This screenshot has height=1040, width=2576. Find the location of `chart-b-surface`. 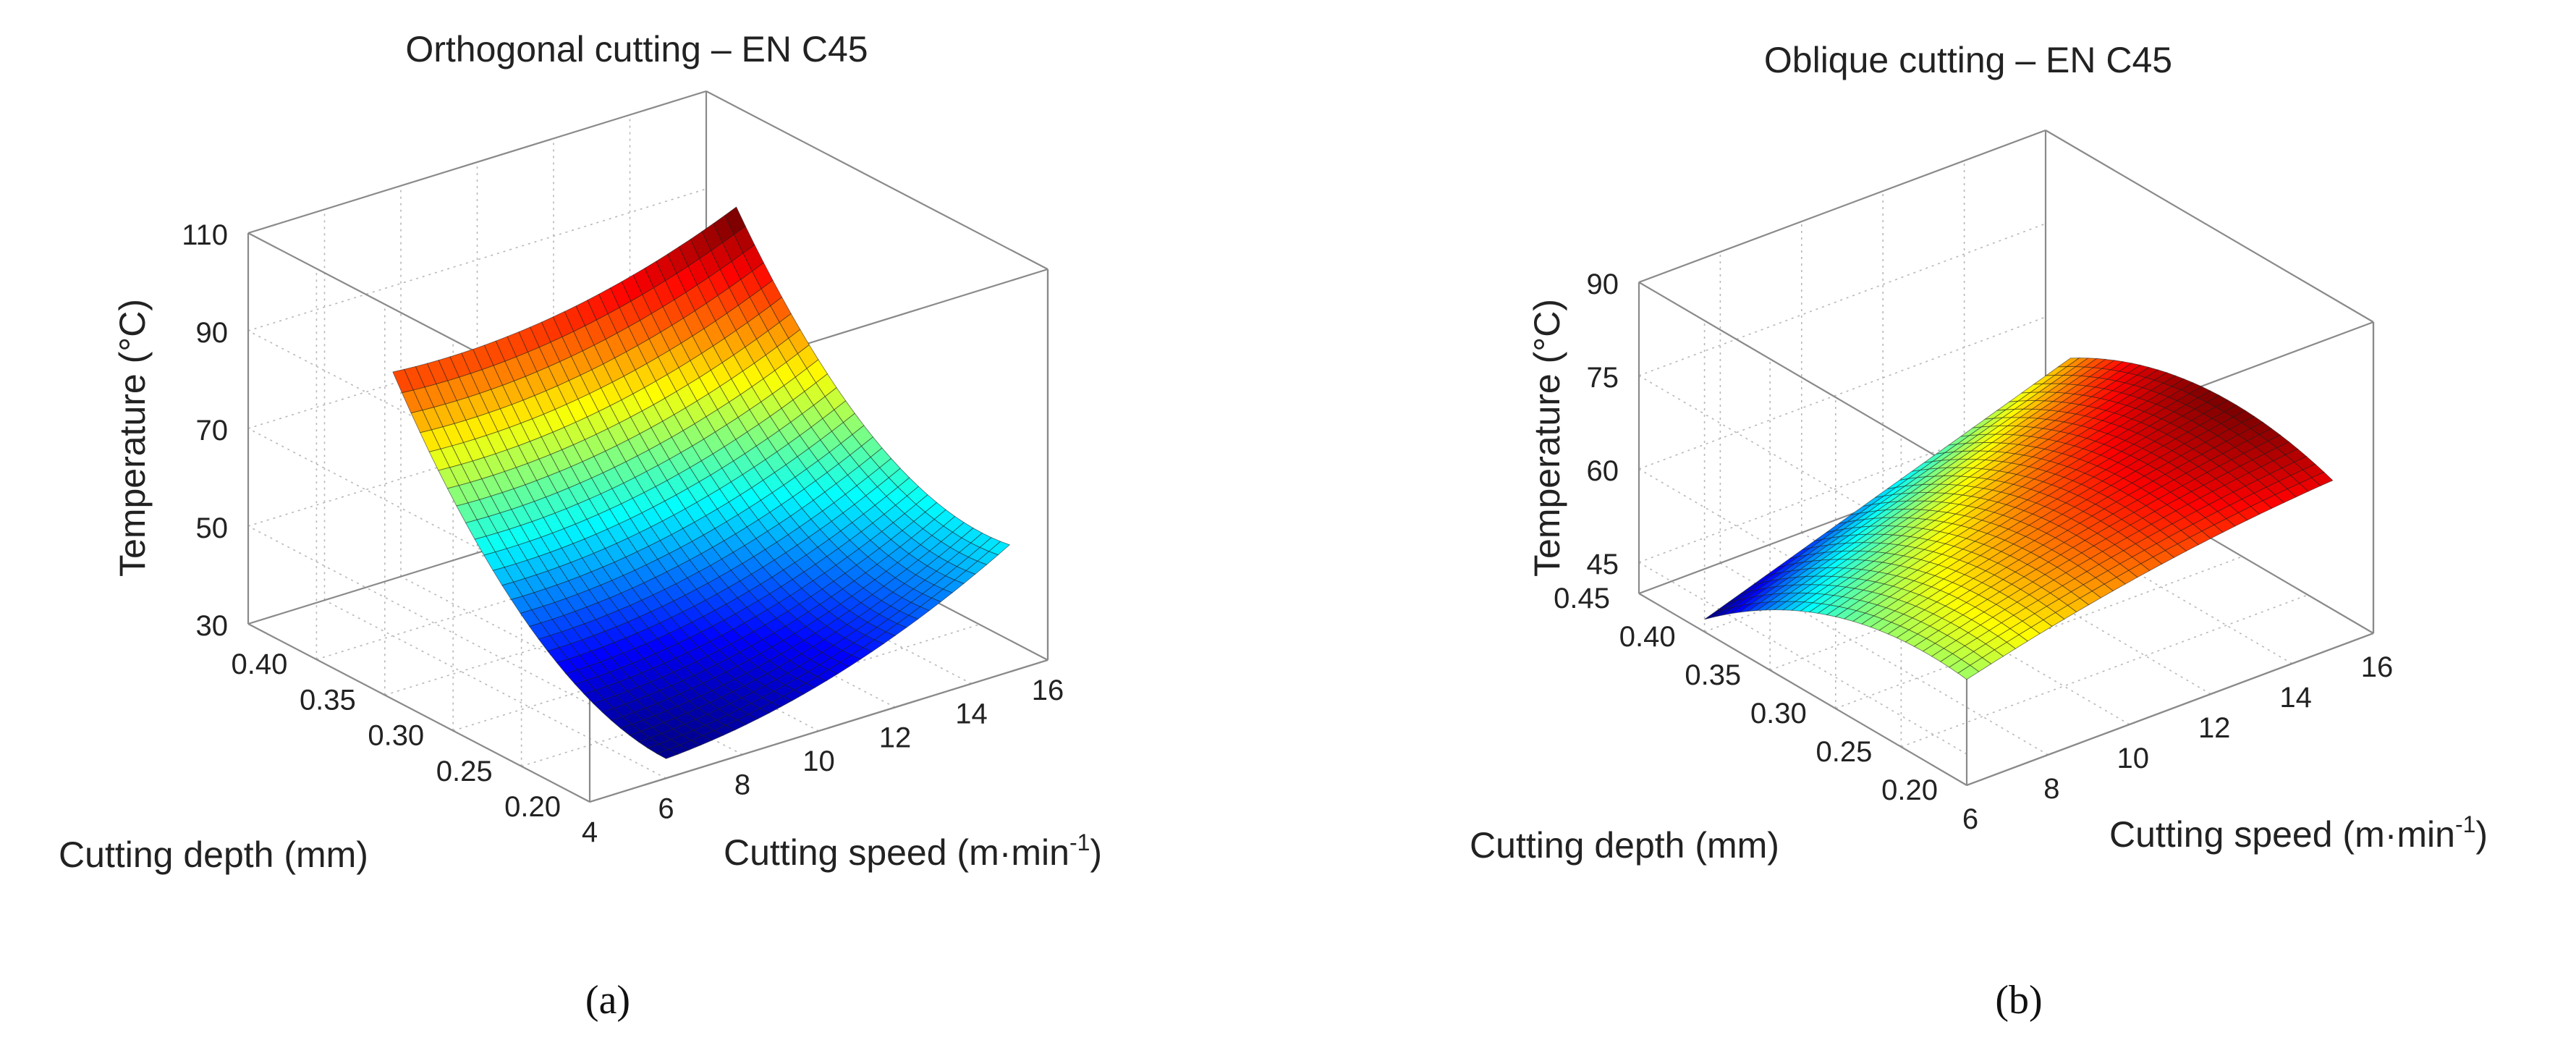

chart-b-surface is located at coordinates (2019, 519).